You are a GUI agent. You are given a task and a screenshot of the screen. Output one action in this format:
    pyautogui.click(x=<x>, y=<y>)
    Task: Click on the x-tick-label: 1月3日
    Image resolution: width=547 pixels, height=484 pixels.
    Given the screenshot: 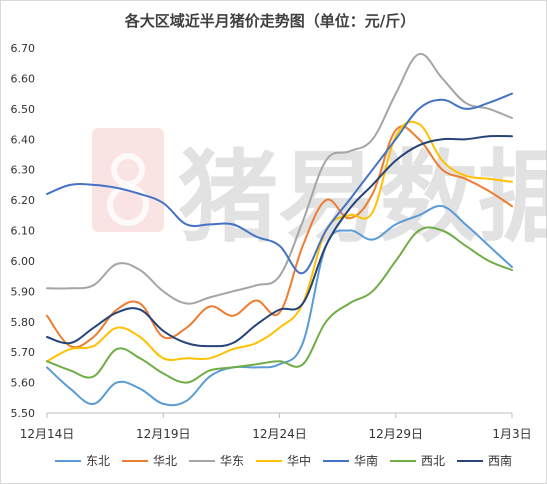 What is the action you would take?
    pyautogui.click(x=511, y=434)
    